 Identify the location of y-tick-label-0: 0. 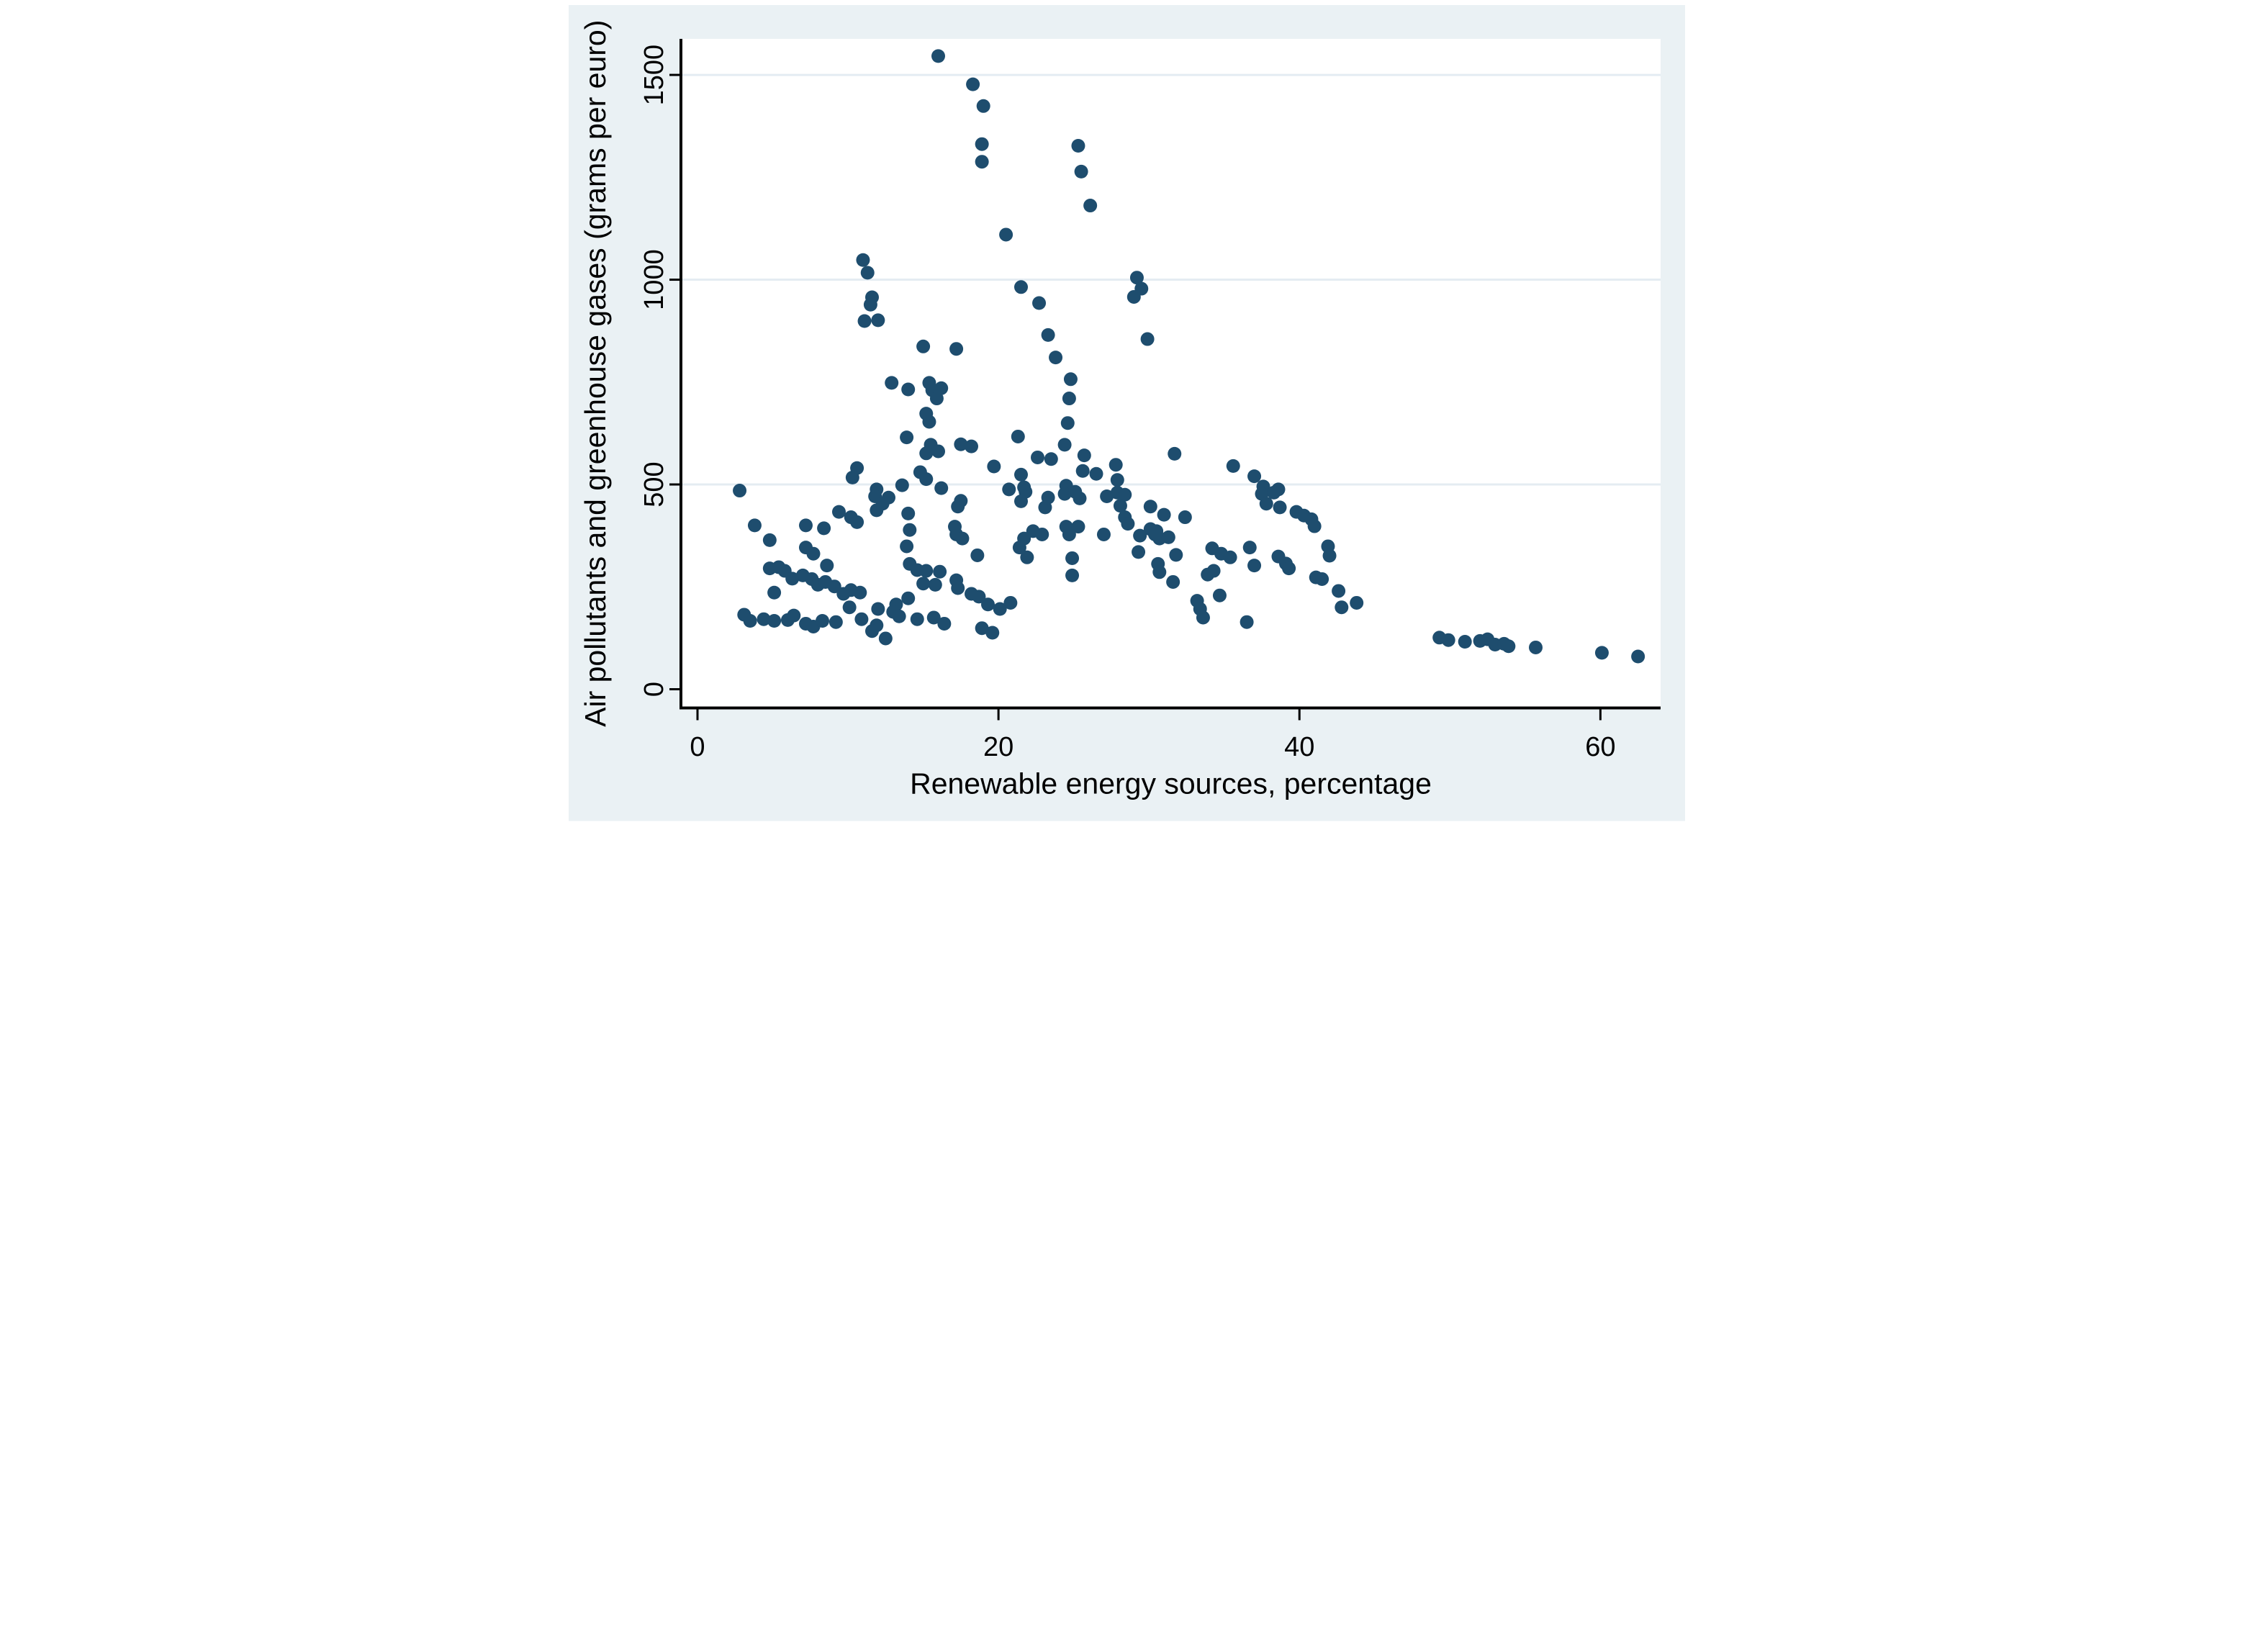
(654, 689).